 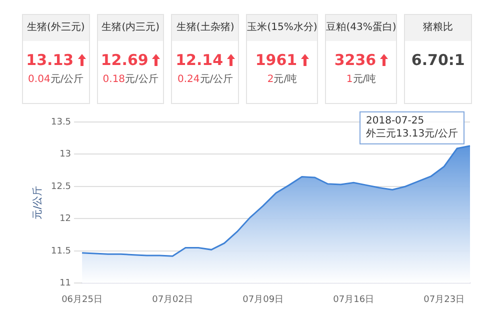 I want to click on category-label: 生猪(土杂猪), so click(x=205, y=28).